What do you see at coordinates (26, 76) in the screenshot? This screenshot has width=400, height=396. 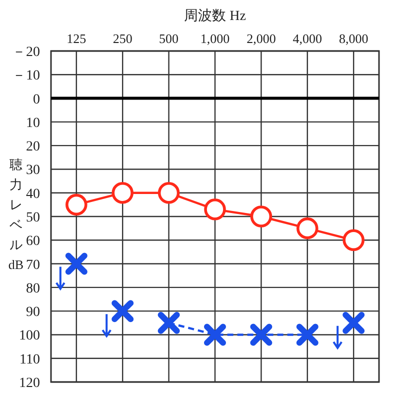 I see `y-tick-label: －10` at bounding box center [26, 76].